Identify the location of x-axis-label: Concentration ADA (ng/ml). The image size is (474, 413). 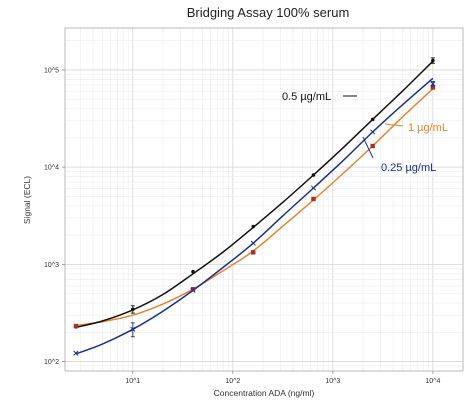
(264, 393).